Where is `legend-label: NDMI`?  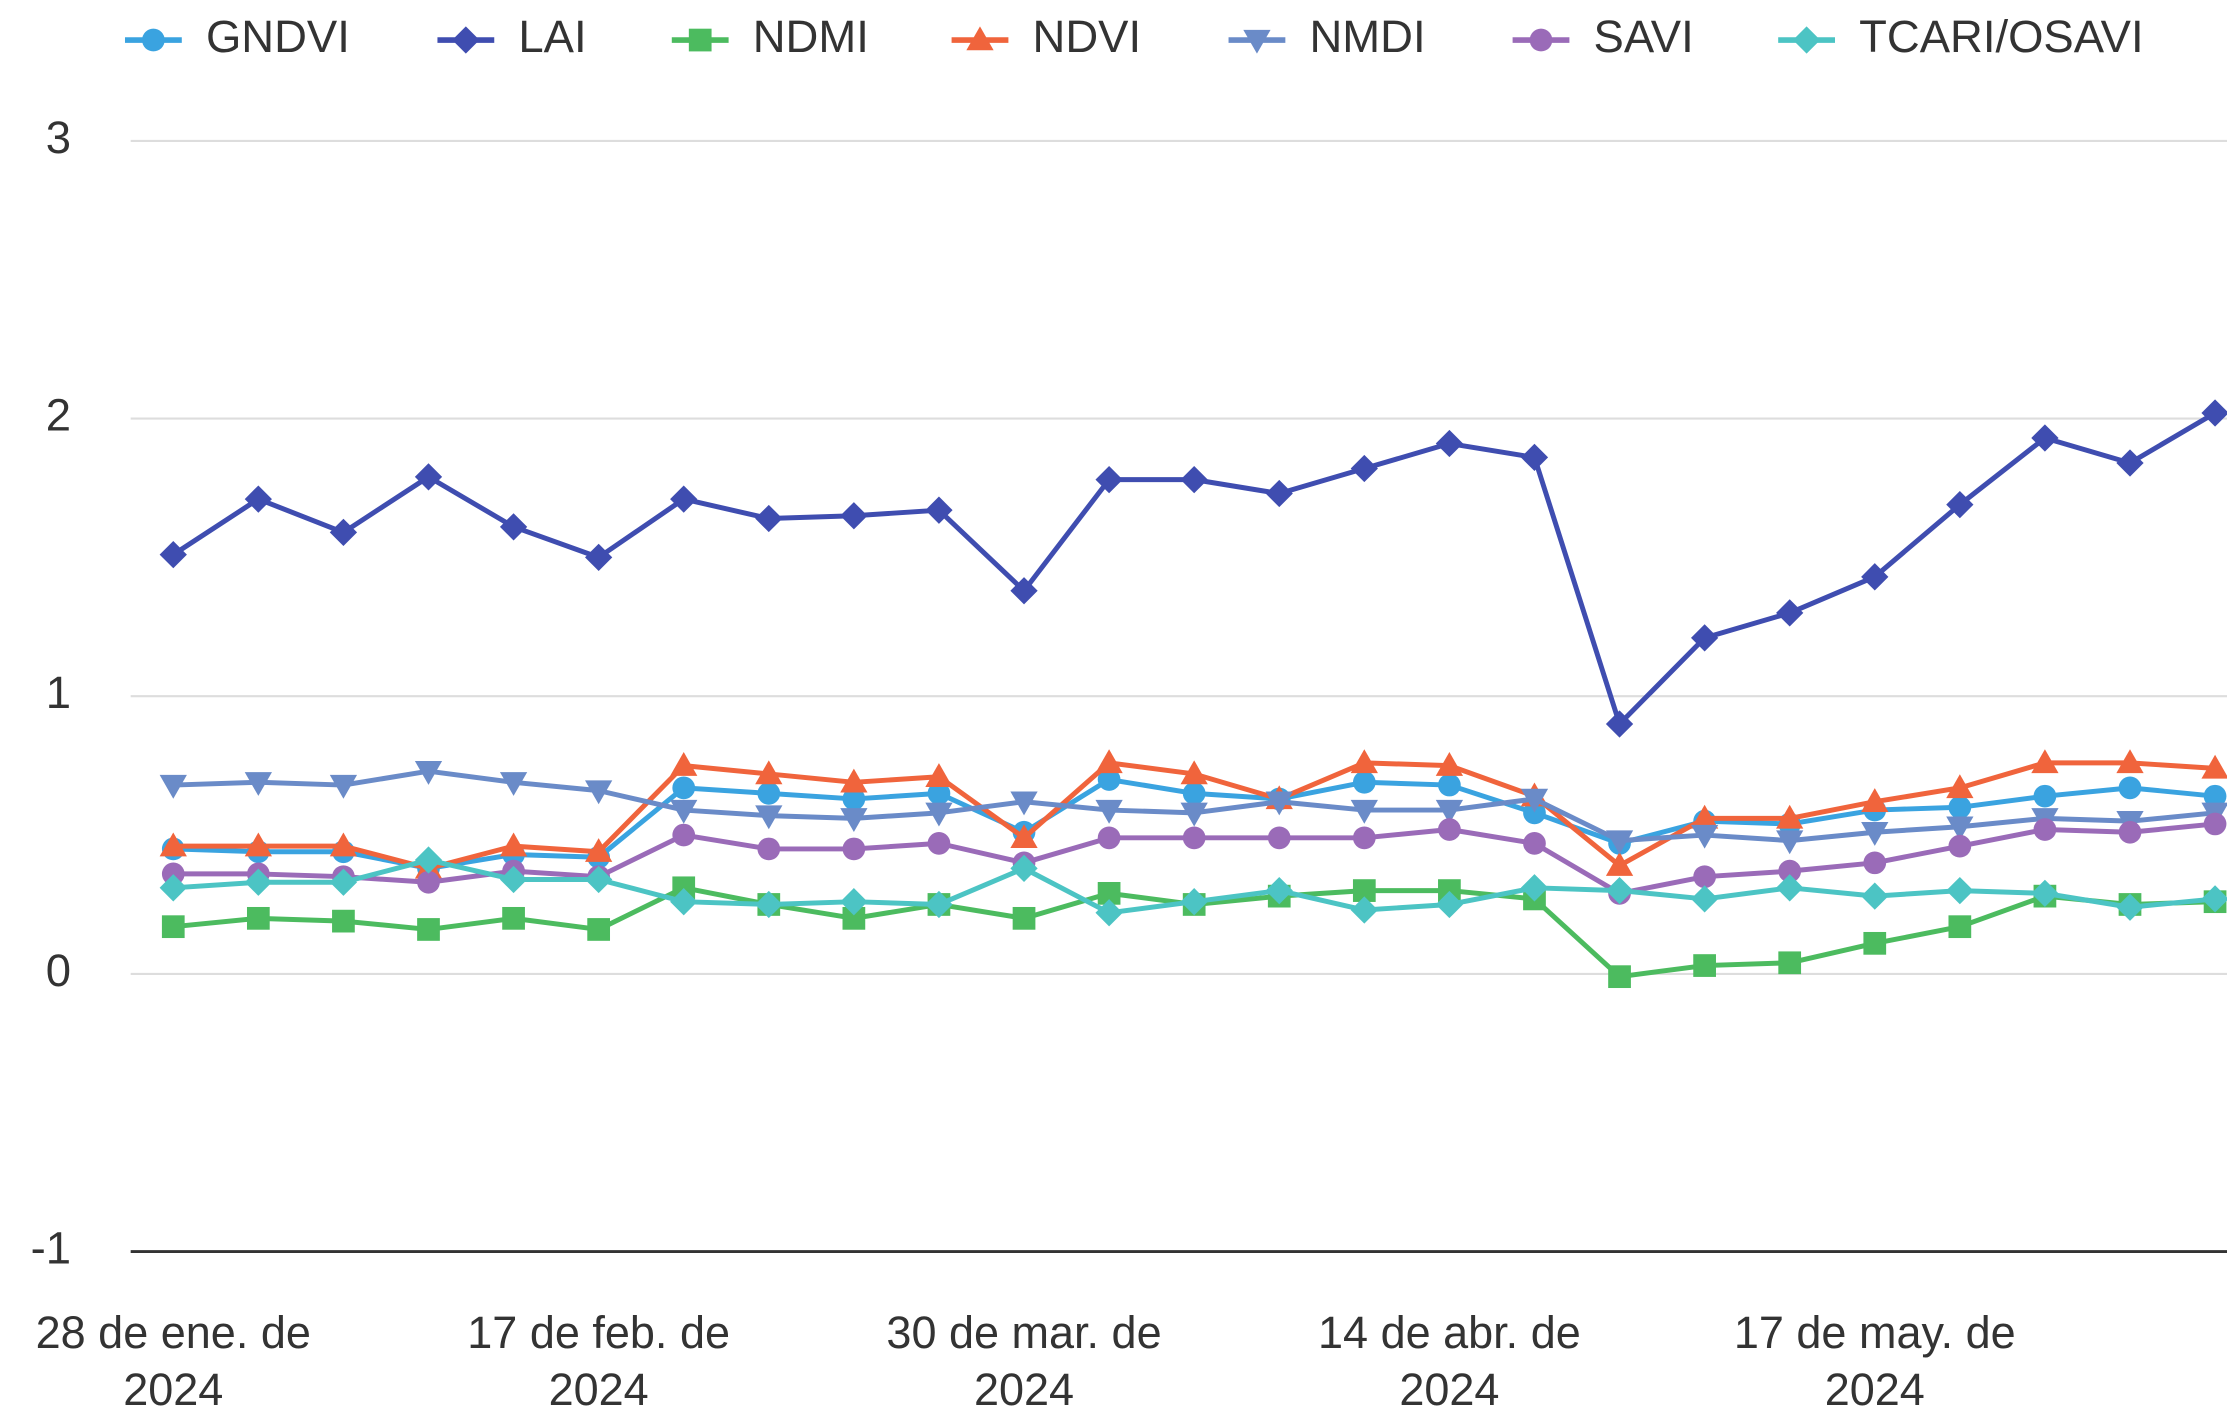 legend-label: NDMI is located at coordinates (811, 36).